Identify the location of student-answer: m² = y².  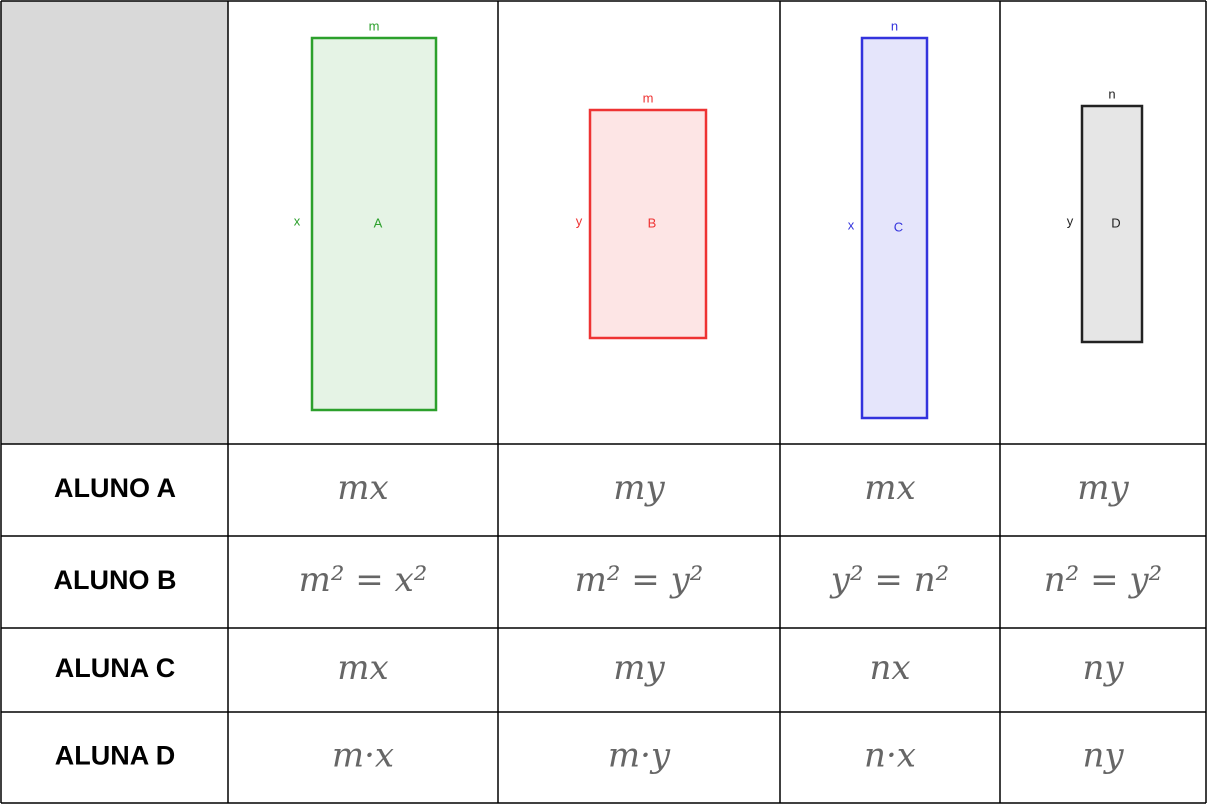
(639, 580).